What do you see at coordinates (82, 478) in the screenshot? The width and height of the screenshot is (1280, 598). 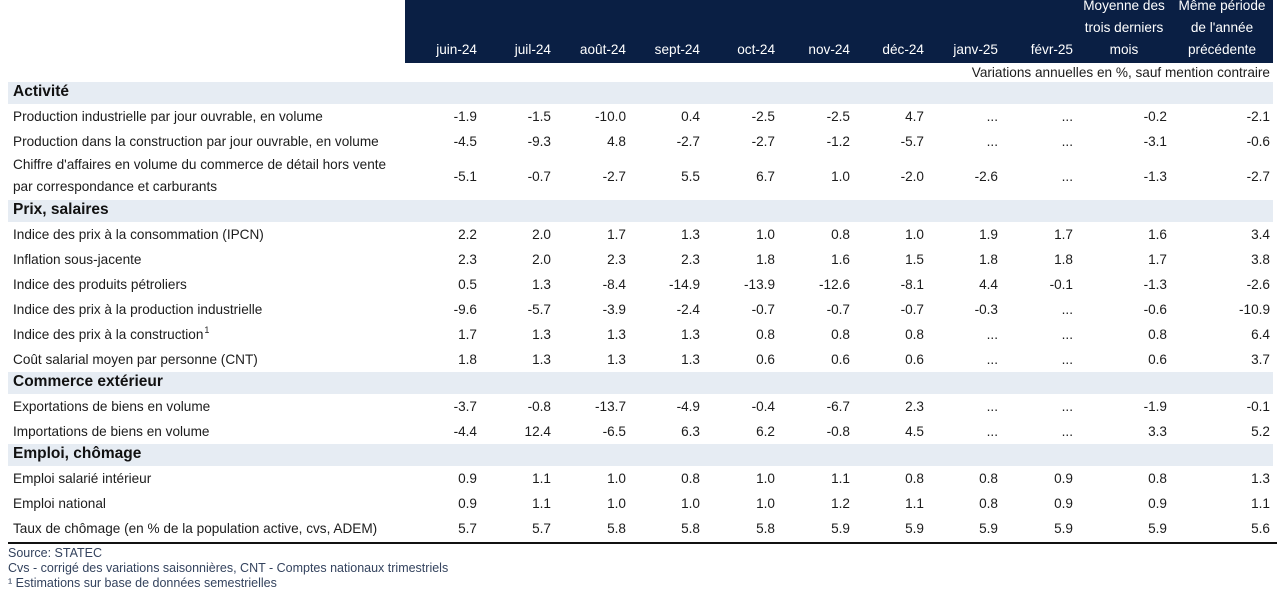 I see `row-label-text: Emploi salarié intérieur` at bounding box center [82, 478].